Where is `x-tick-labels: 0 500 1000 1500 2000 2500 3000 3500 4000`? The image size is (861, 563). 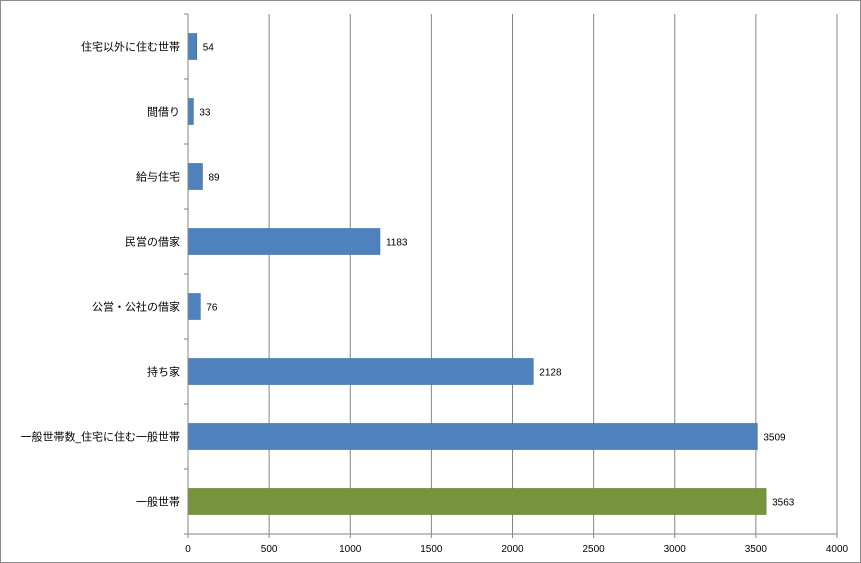 x-tick-labels: 0 500 1000 1500 2000 2500 3000 3500 4000 is located at coordinates (516, 549).